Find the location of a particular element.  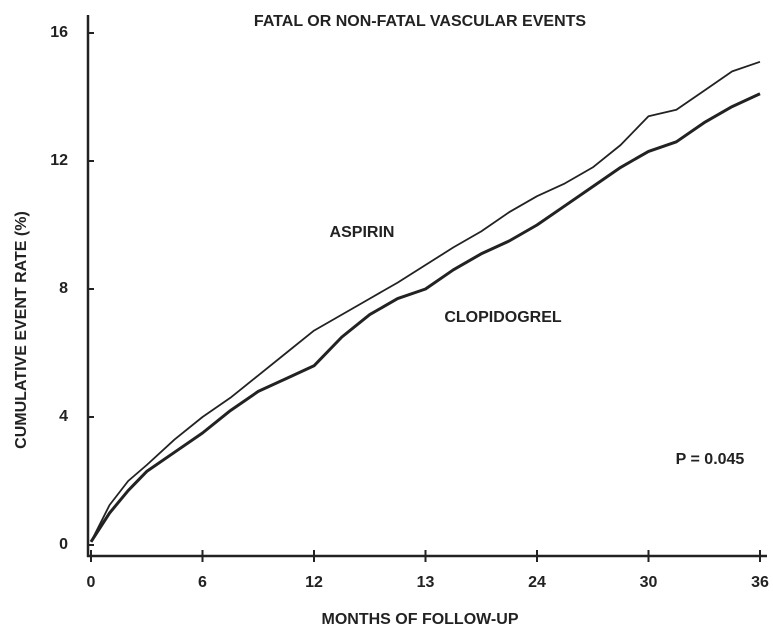

y-tick-label: 16 is located at coordinates (59, 32).